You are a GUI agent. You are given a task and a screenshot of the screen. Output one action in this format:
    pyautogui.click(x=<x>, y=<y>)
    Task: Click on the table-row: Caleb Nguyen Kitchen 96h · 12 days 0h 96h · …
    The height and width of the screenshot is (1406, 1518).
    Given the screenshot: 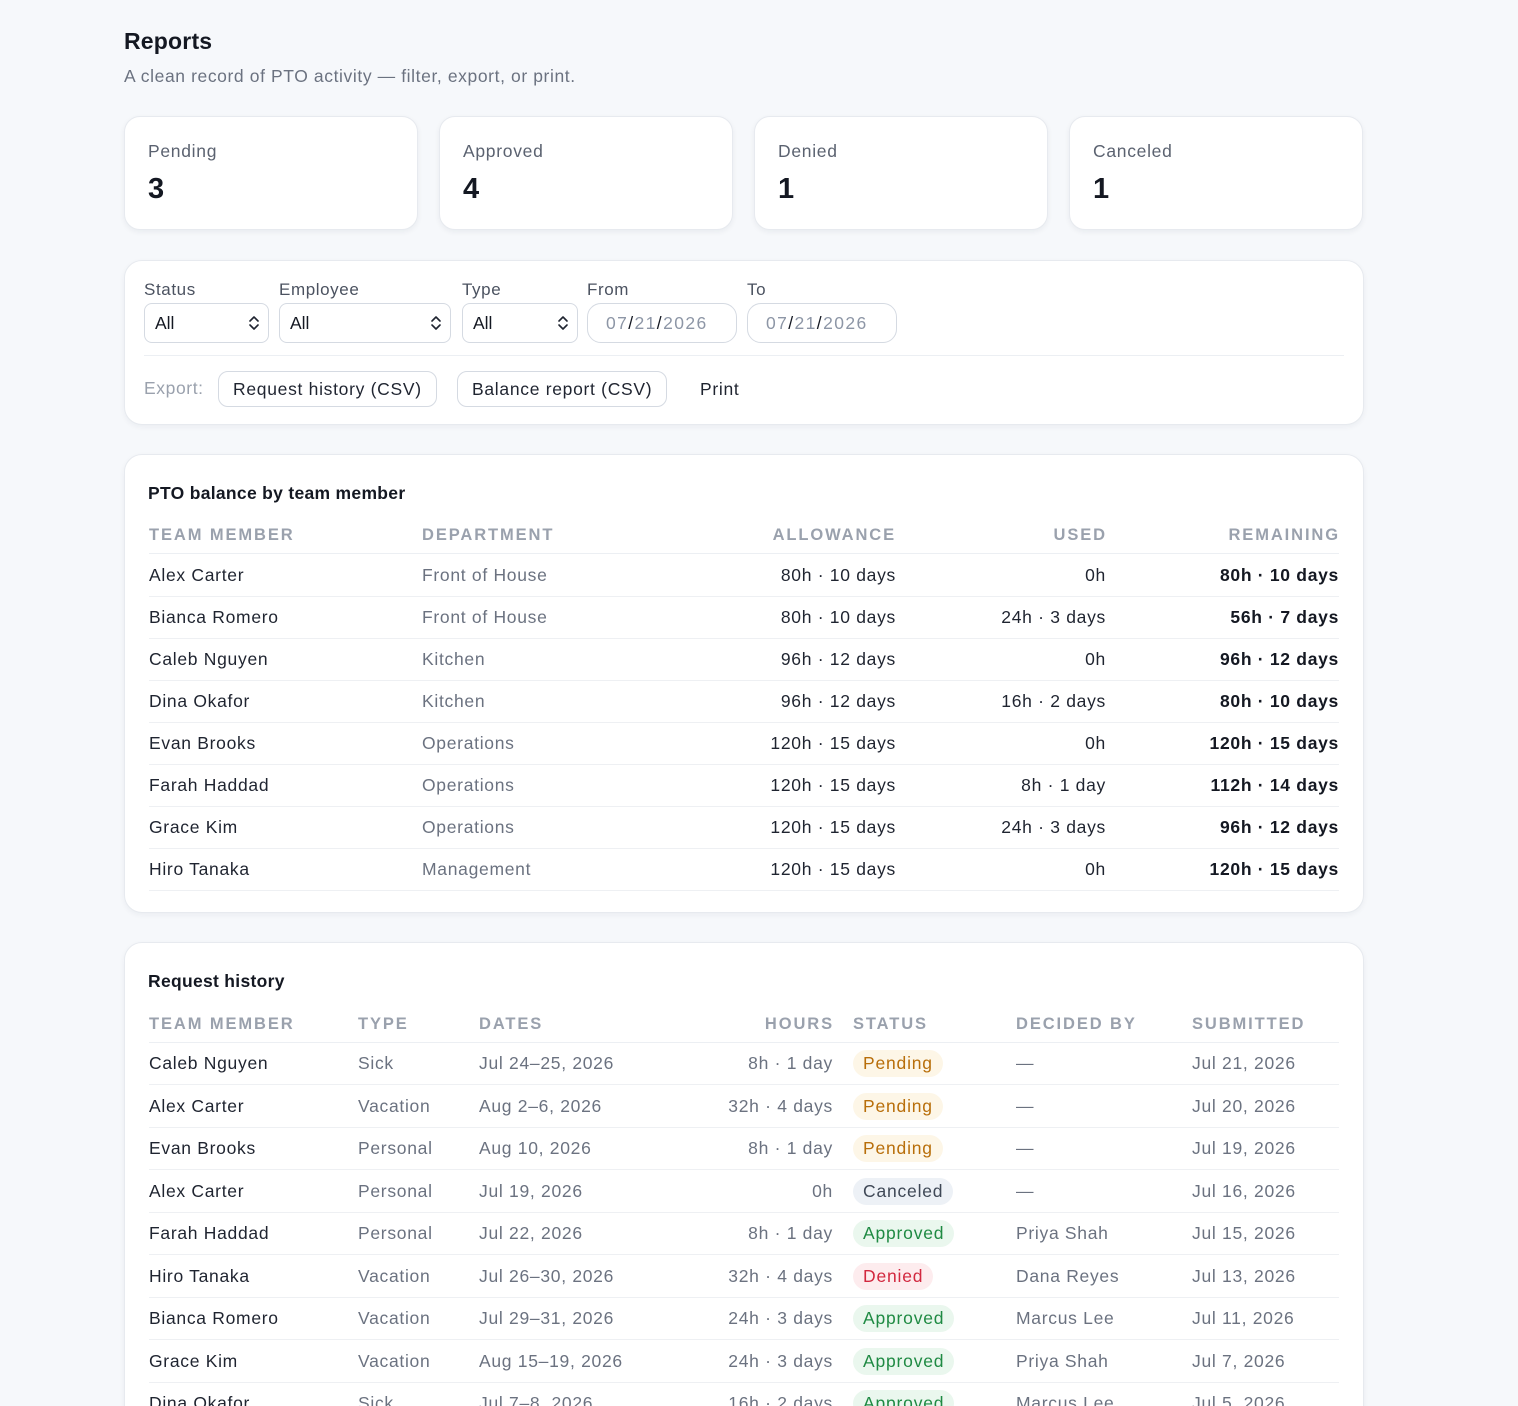 What is the action you would take?
    pyautogui.click(x=744, y=660)
    